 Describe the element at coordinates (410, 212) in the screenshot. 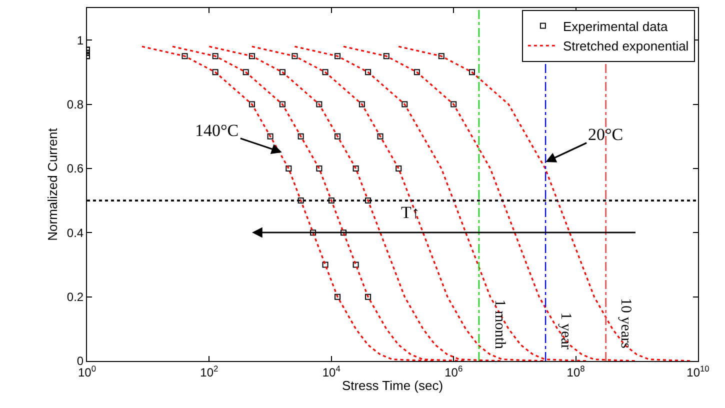

I see `annotation: T↑` at that location.